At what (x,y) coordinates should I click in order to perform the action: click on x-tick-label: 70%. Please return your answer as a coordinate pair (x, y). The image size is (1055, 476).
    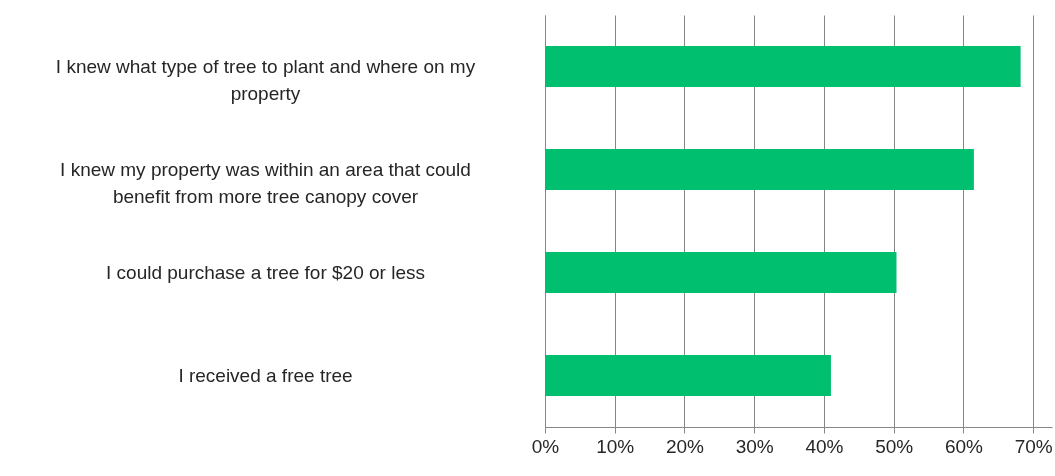
    Looking at the image, I should click on (1033, 446).